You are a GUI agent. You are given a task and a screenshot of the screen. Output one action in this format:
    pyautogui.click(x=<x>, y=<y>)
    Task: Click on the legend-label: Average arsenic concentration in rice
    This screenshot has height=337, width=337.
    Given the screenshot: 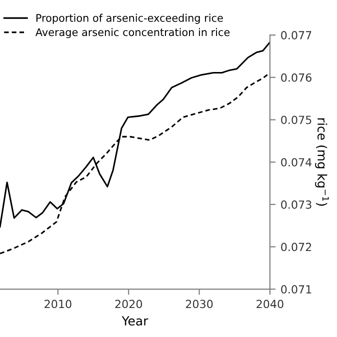 What is the action you would take?
    pyautogui.click(x=133, y=33)
    